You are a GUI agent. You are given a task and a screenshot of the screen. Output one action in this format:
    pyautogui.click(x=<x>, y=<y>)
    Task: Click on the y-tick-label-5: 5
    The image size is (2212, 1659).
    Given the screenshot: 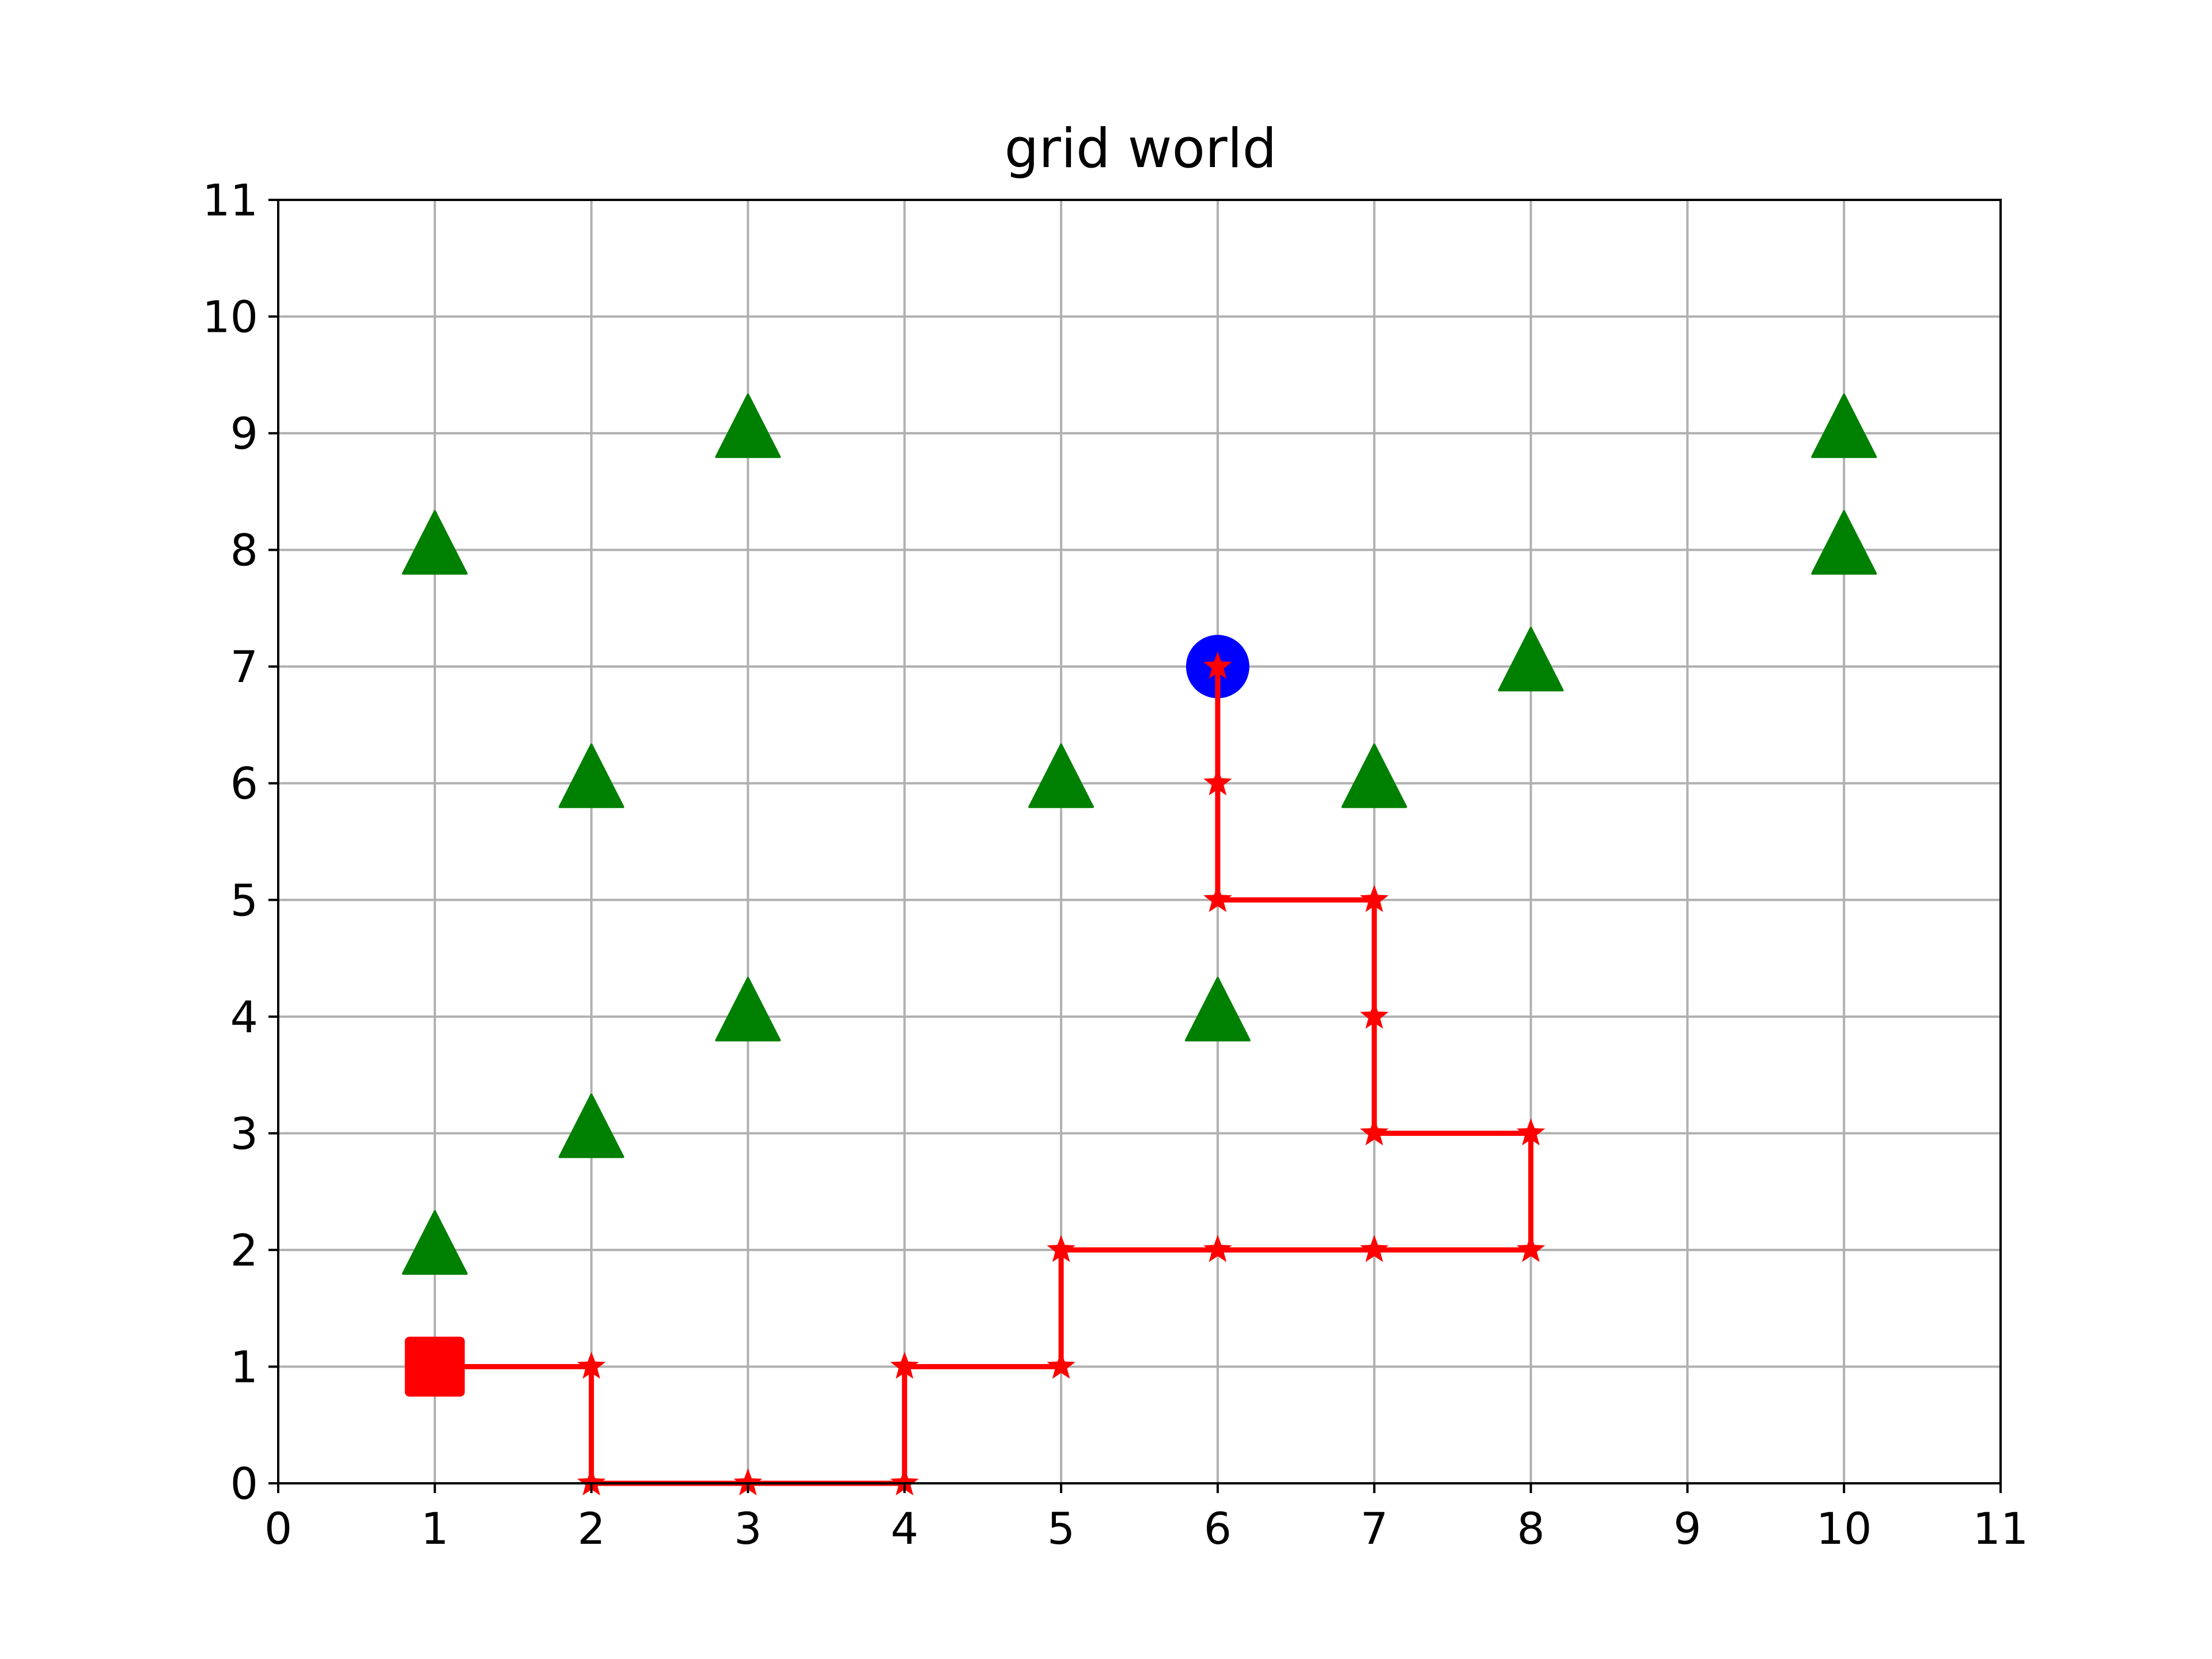 What is the action you would take?
    pyautogui.click(x=244, y=900)
    